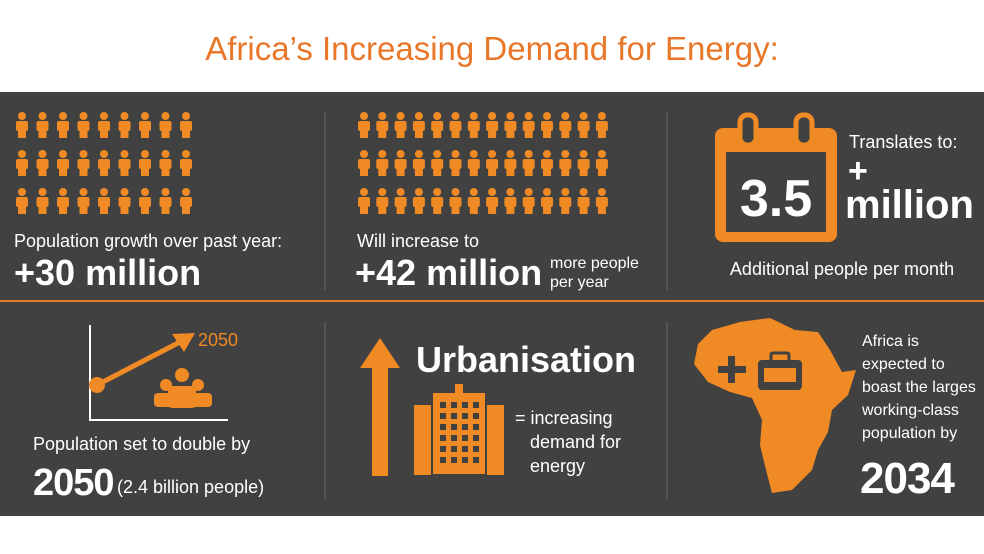 This screenshot has width=984, height=554. Describe the element at coordinates (158, 373) in the screenshot. I see `growth-chart-icon` at that location.